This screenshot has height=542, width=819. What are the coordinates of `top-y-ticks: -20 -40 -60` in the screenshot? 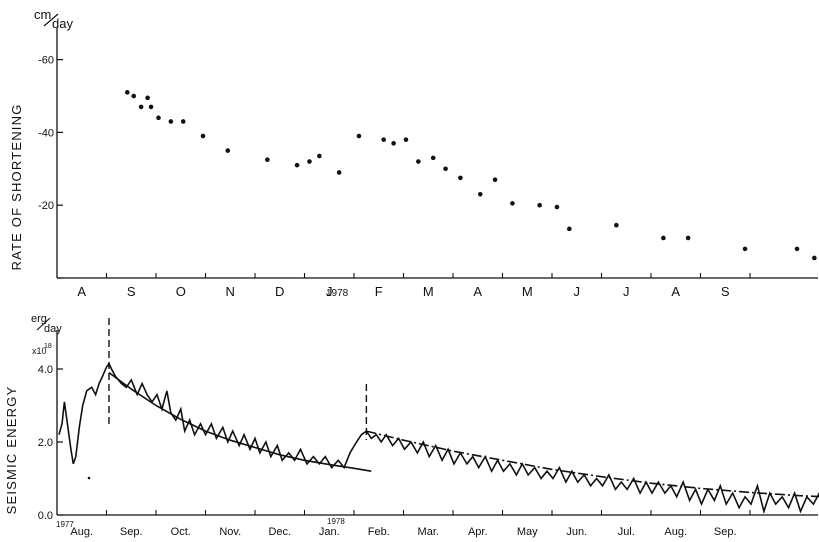 It's located at (50, 167).